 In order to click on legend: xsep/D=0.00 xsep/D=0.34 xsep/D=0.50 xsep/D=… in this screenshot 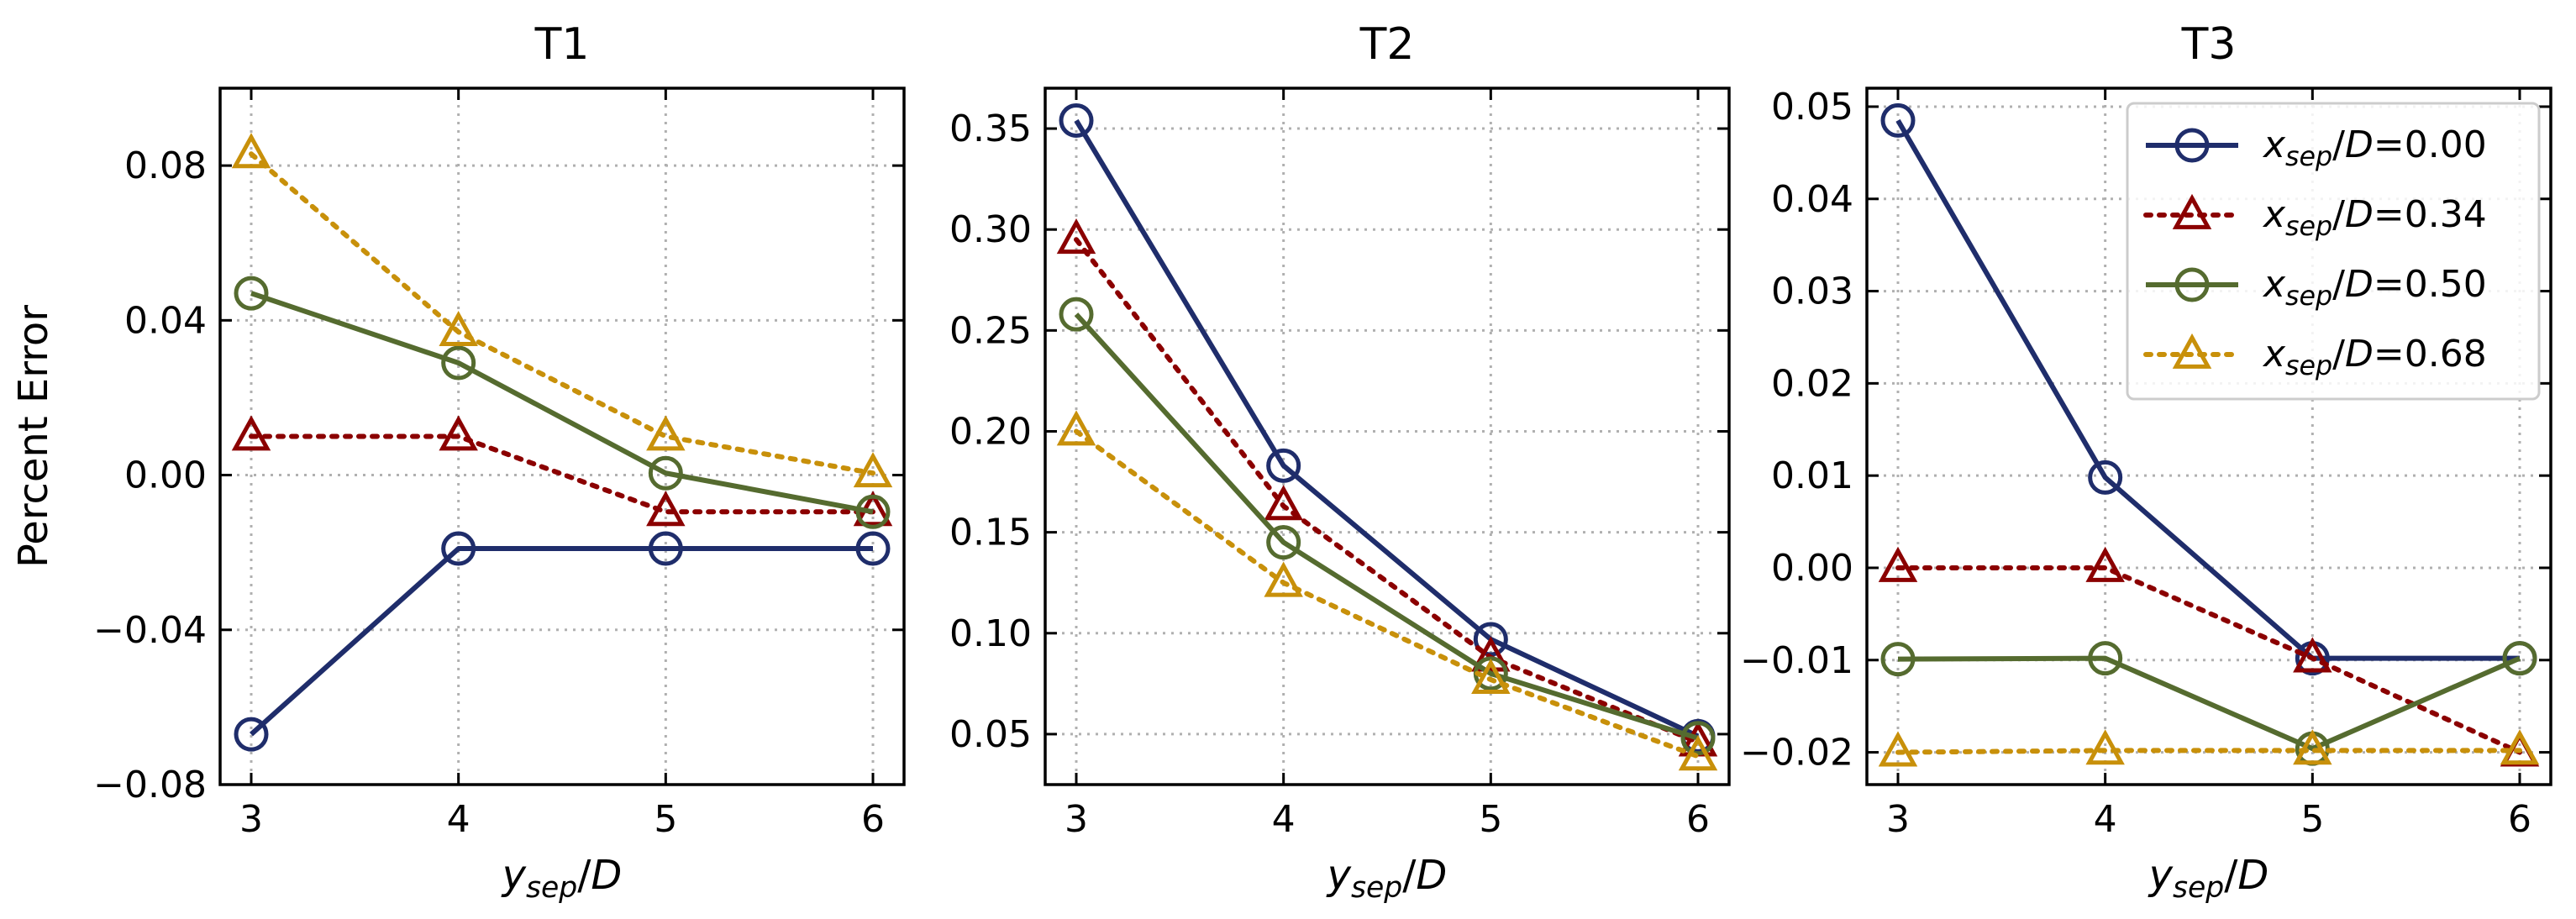, I will do `click(2333, 252)`.